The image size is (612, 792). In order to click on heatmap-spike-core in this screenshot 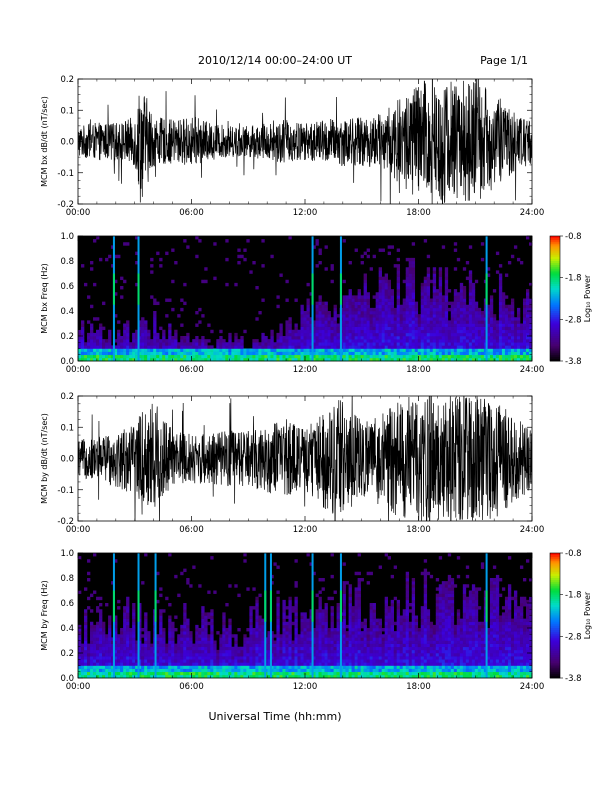, I will do `click(138, 289)`.